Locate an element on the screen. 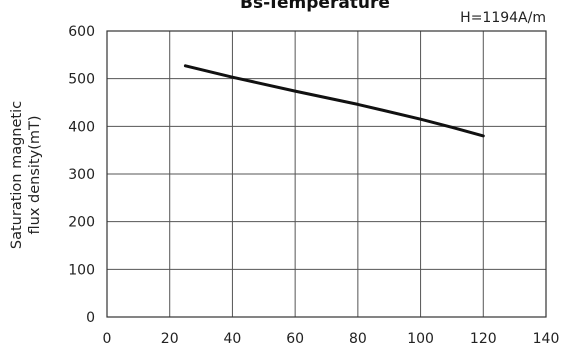  y-tick-label: 600 is located at coordinates (81, 32).